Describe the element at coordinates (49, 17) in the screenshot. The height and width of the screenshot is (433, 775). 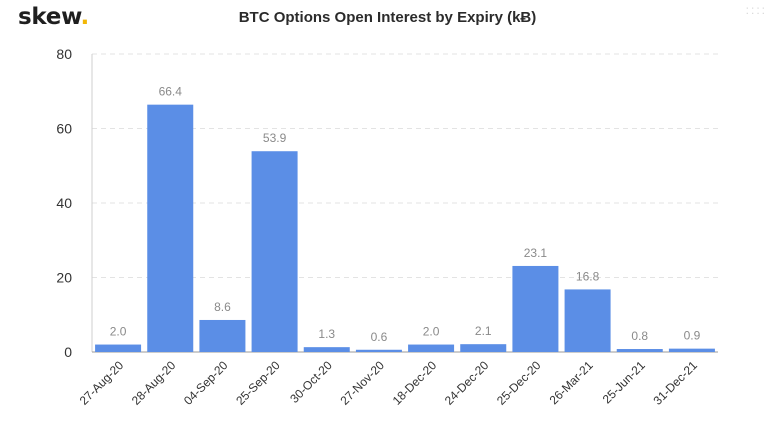
I see `brand-name: skew` at that location.